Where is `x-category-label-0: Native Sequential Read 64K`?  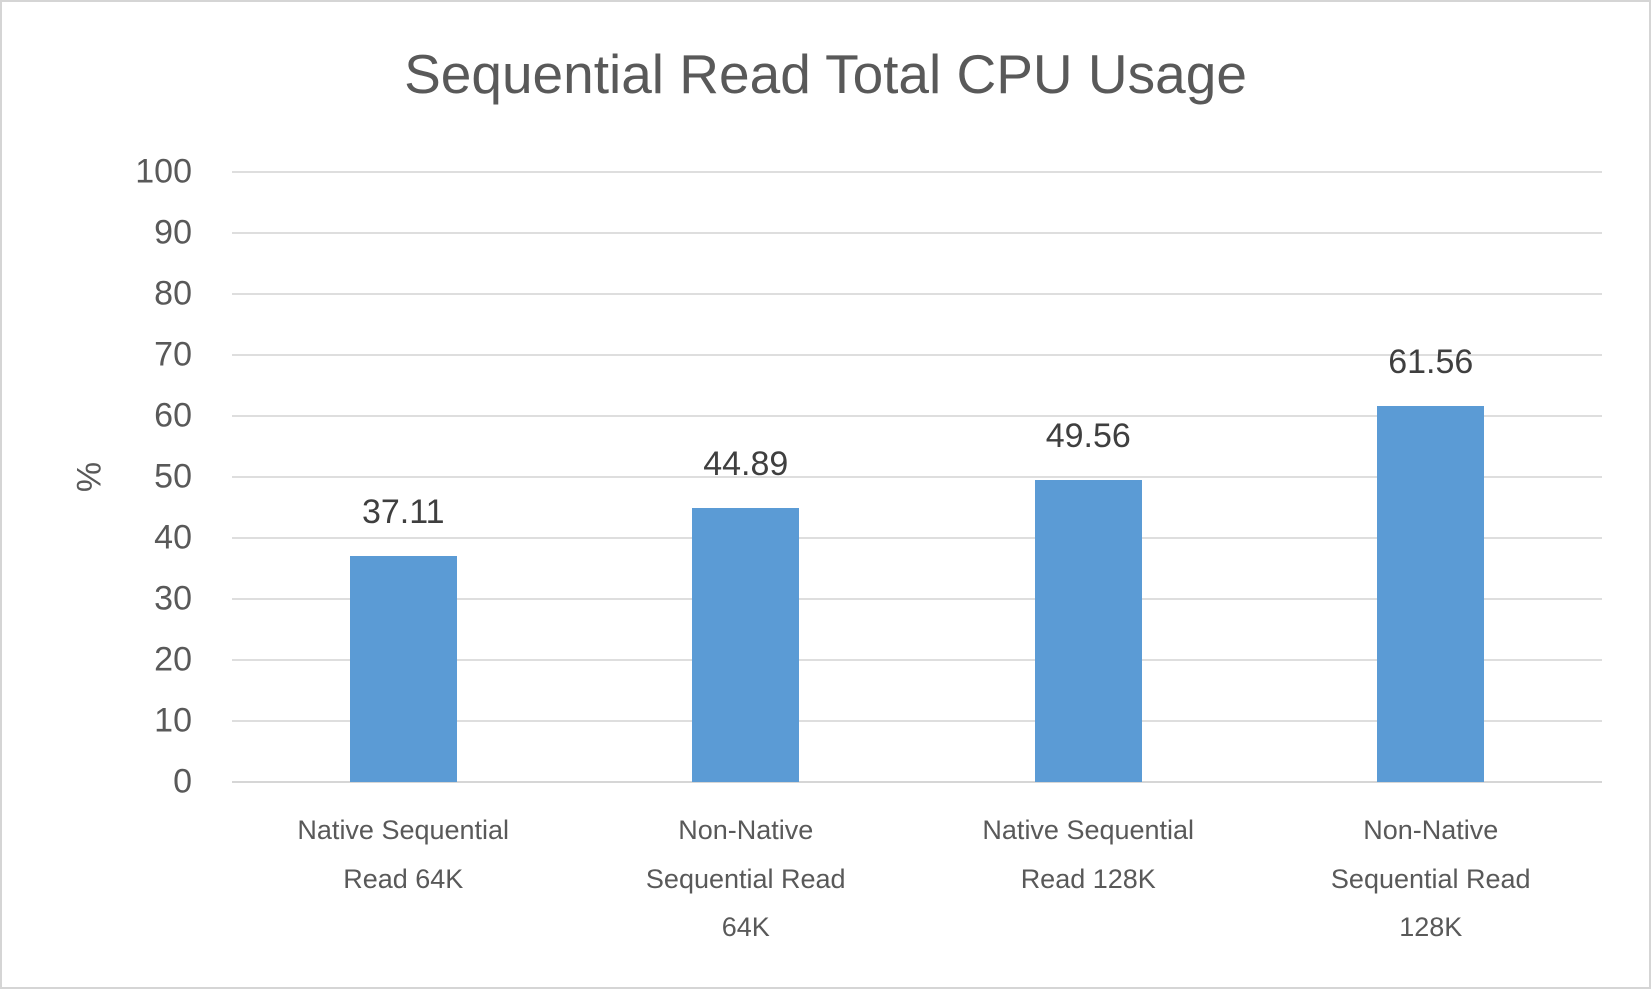
x-category-label-0: Native Sequential Read 64K is located at coordinates (403, 854).